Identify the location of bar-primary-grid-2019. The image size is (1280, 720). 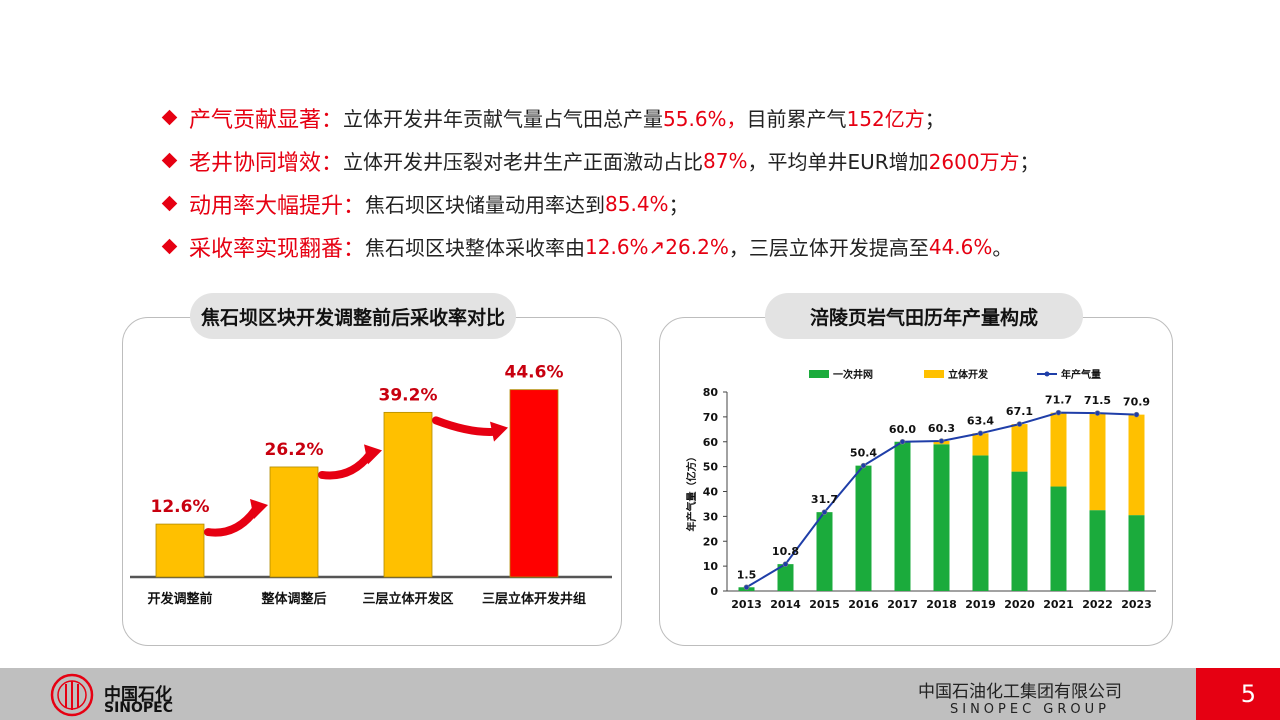
(980, 523).